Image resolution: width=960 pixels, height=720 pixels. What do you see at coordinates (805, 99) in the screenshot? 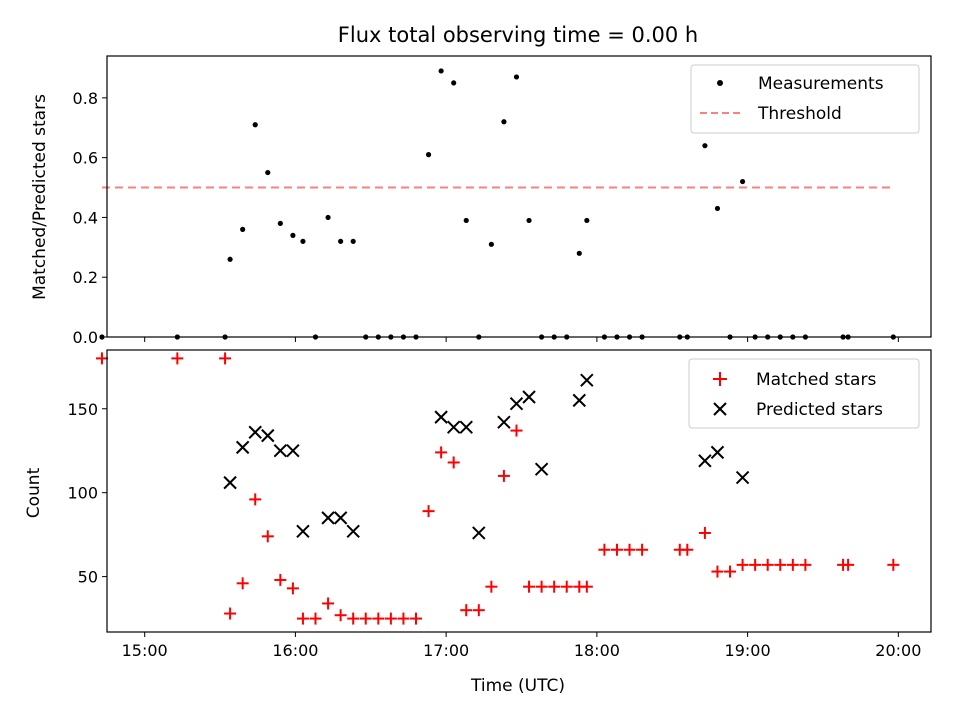
I see `top-legend-box` at bounding box center [805, 99].